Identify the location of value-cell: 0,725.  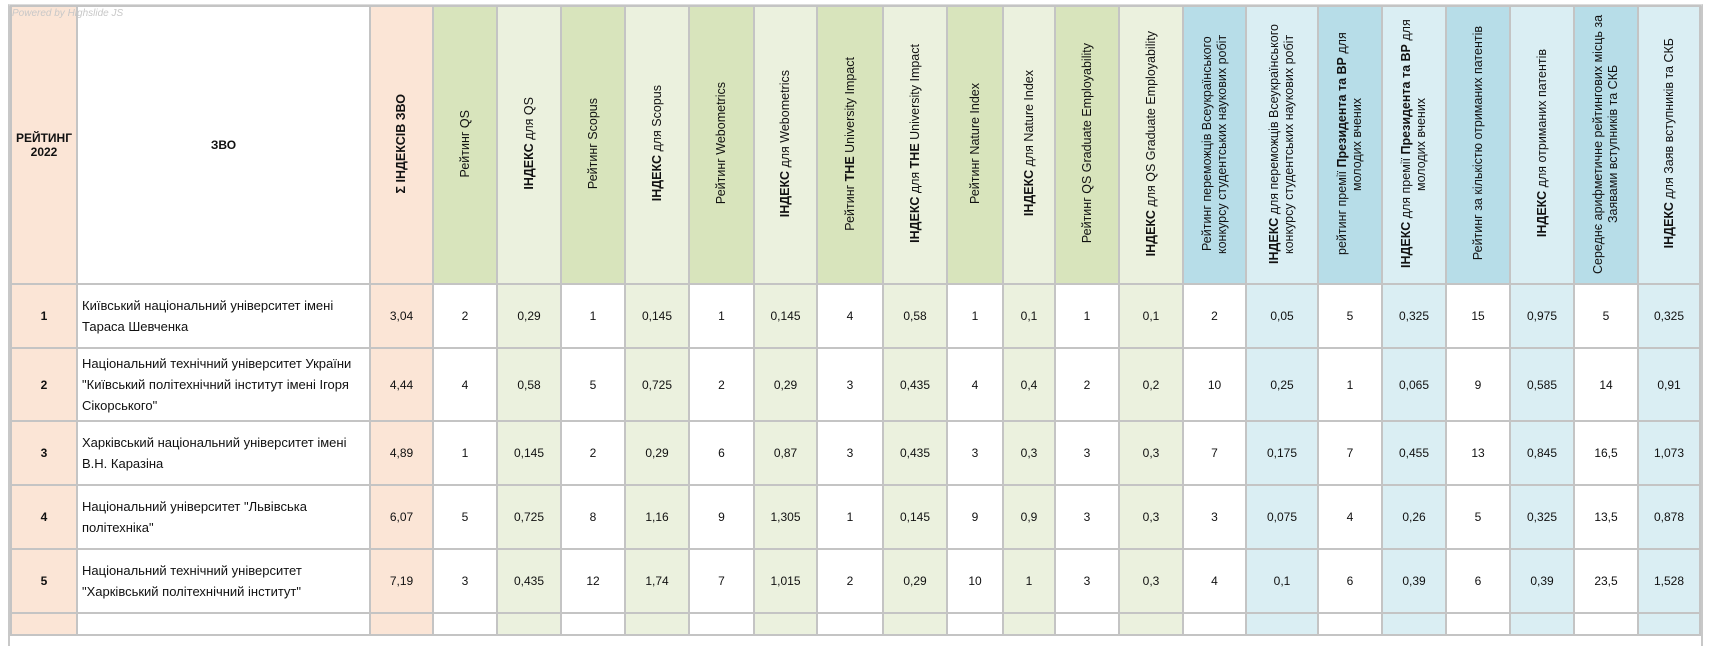
(657, 384).